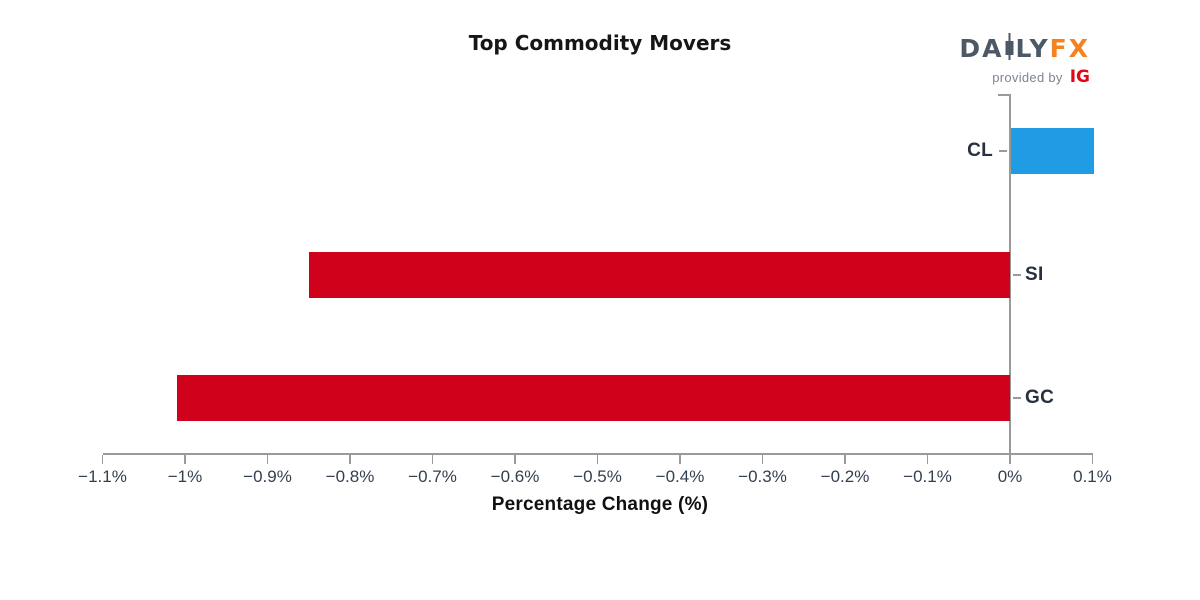  What do you see at coordinates (1027, 77) in the screenshot?
I see `provided-by-text: provided by` at bounding box center [1027, 77].